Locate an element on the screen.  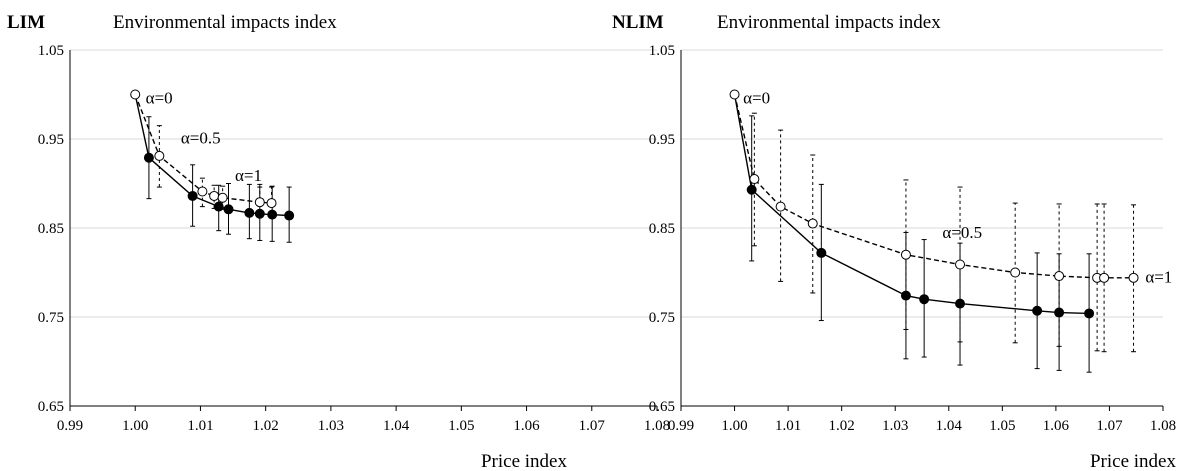
series-dashed is located at coordinates (205, 154).